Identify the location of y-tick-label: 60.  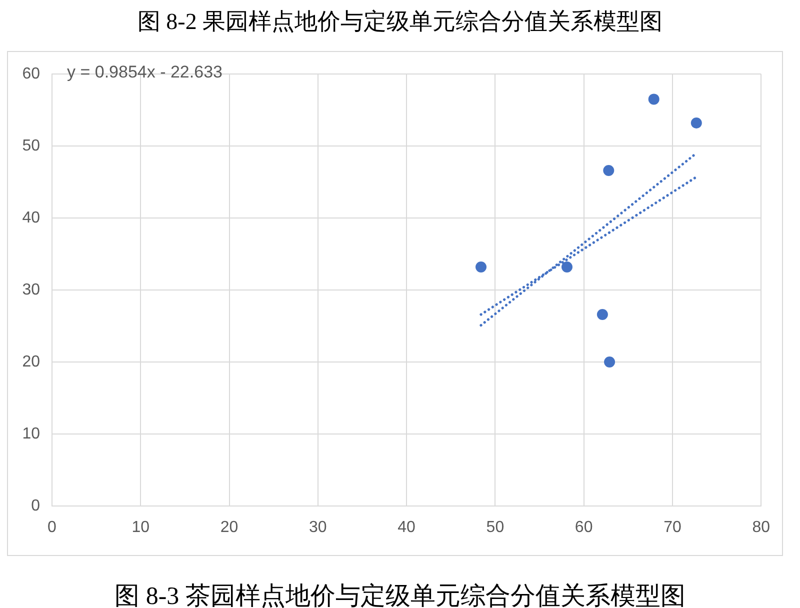
(31, 73).